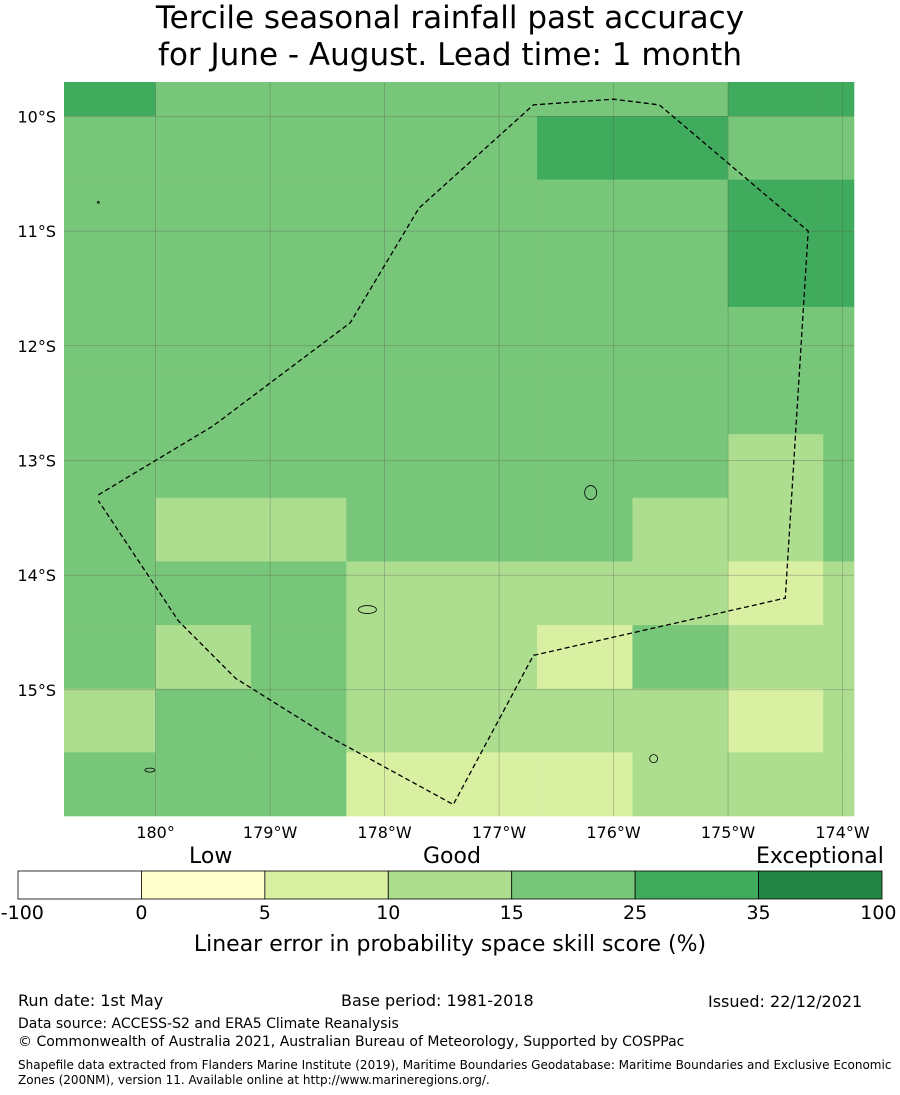  What do you see at coordinates (36, 460) in the screenshot?
I see `latitude-label: 13°S` at bounding box center [36, 460].